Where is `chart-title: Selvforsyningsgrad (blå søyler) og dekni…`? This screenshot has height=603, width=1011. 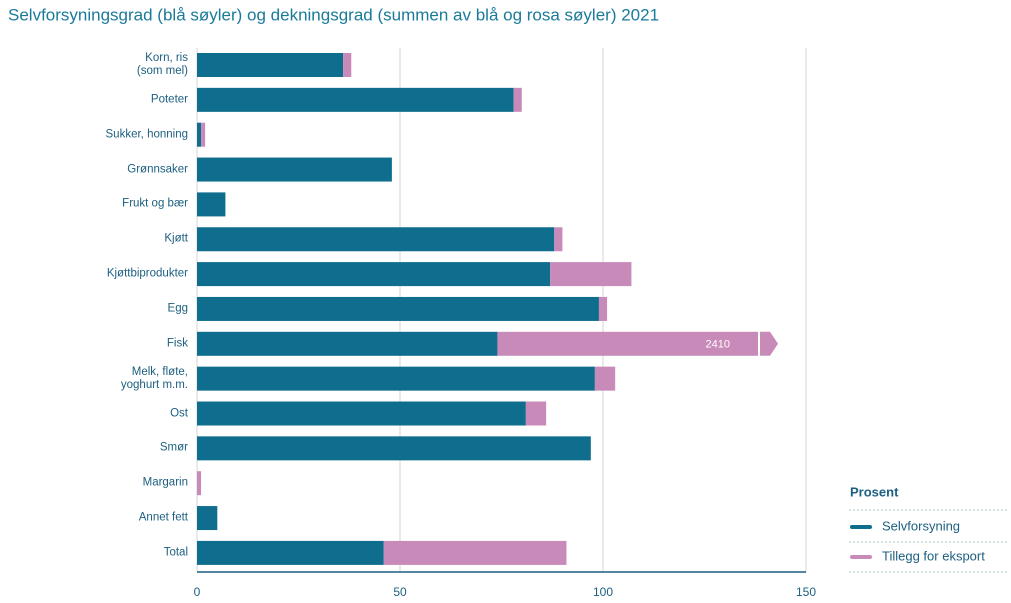
chart-title: Selvforsyningsgrad (blå søyler) og dekni… is located at coordinates (333, 14).